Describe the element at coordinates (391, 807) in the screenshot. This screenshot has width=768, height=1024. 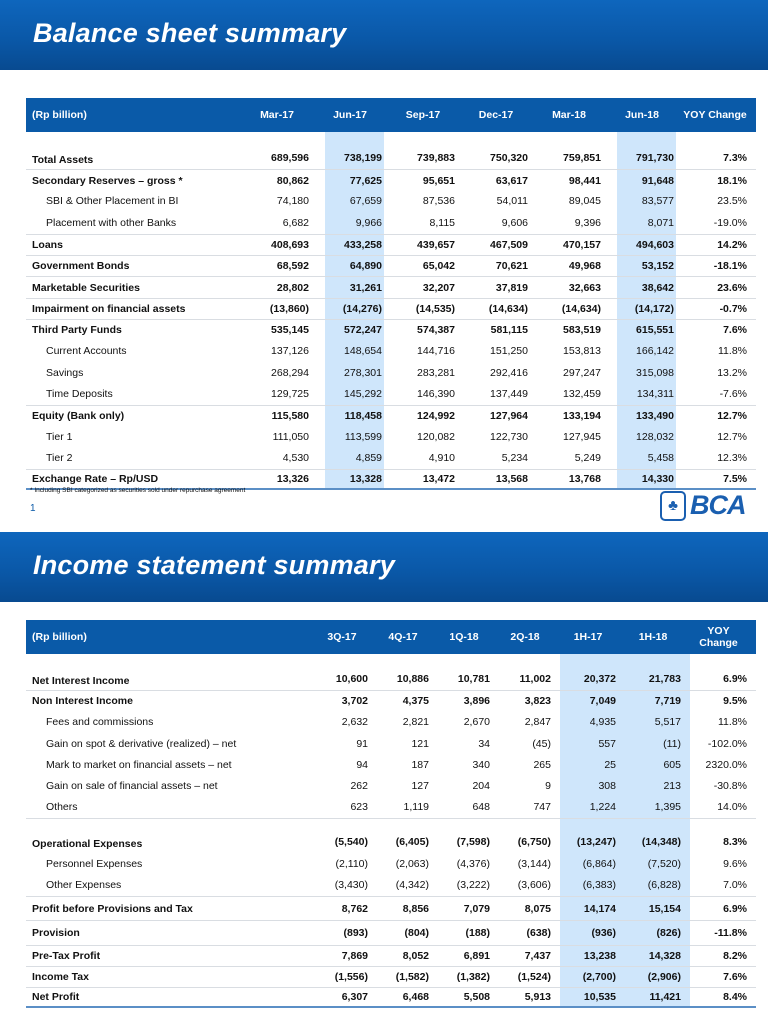
I see `table-row: Others 623 1,119 648 747 1,224 1,395 14.0%` at that location.